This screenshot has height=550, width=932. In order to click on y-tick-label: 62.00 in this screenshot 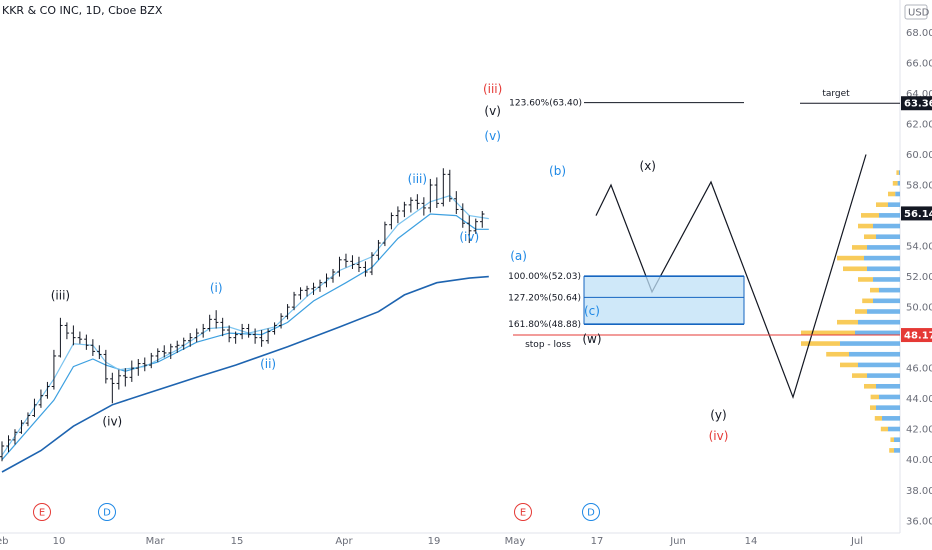, I will do `click(919, 124)`.